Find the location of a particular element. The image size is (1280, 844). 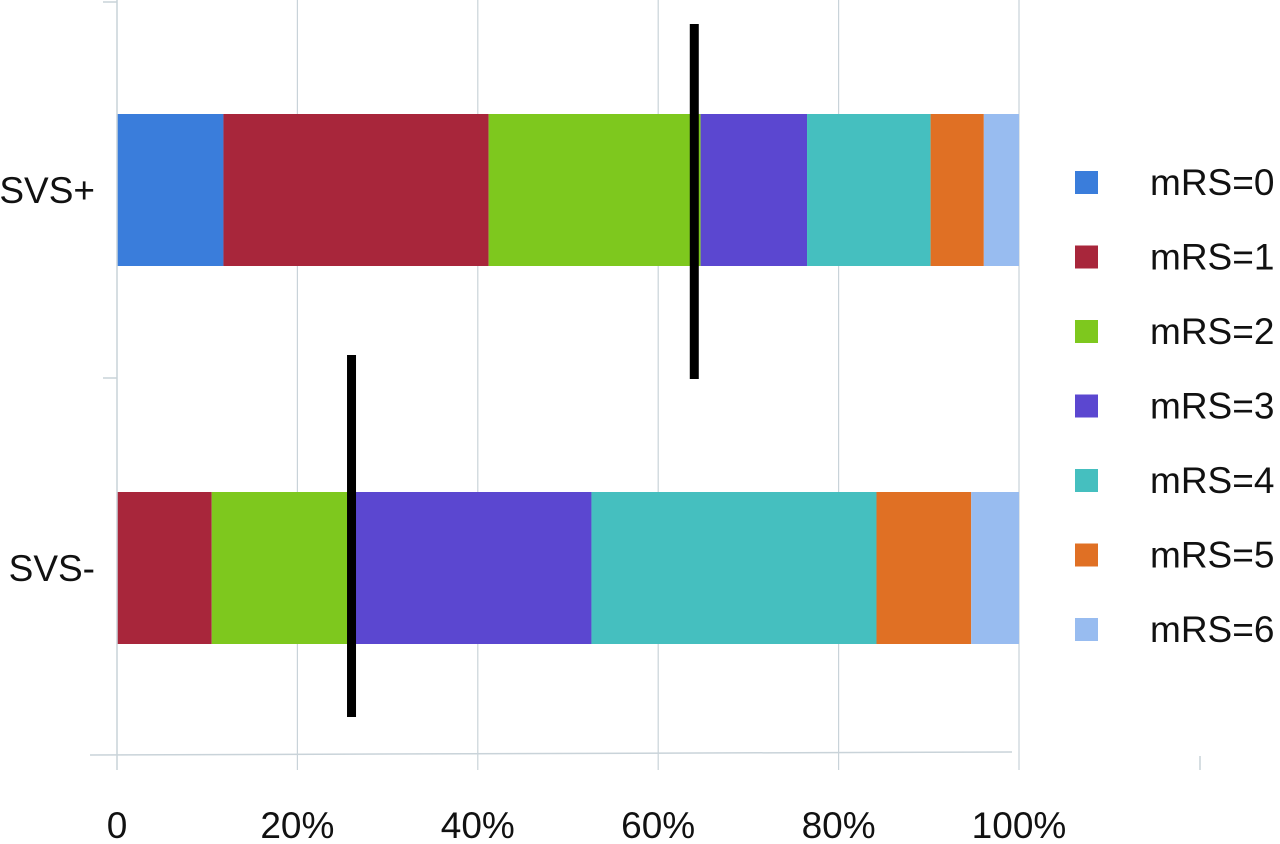

x-tick-label: 60% is located at coordinates (658, 822).